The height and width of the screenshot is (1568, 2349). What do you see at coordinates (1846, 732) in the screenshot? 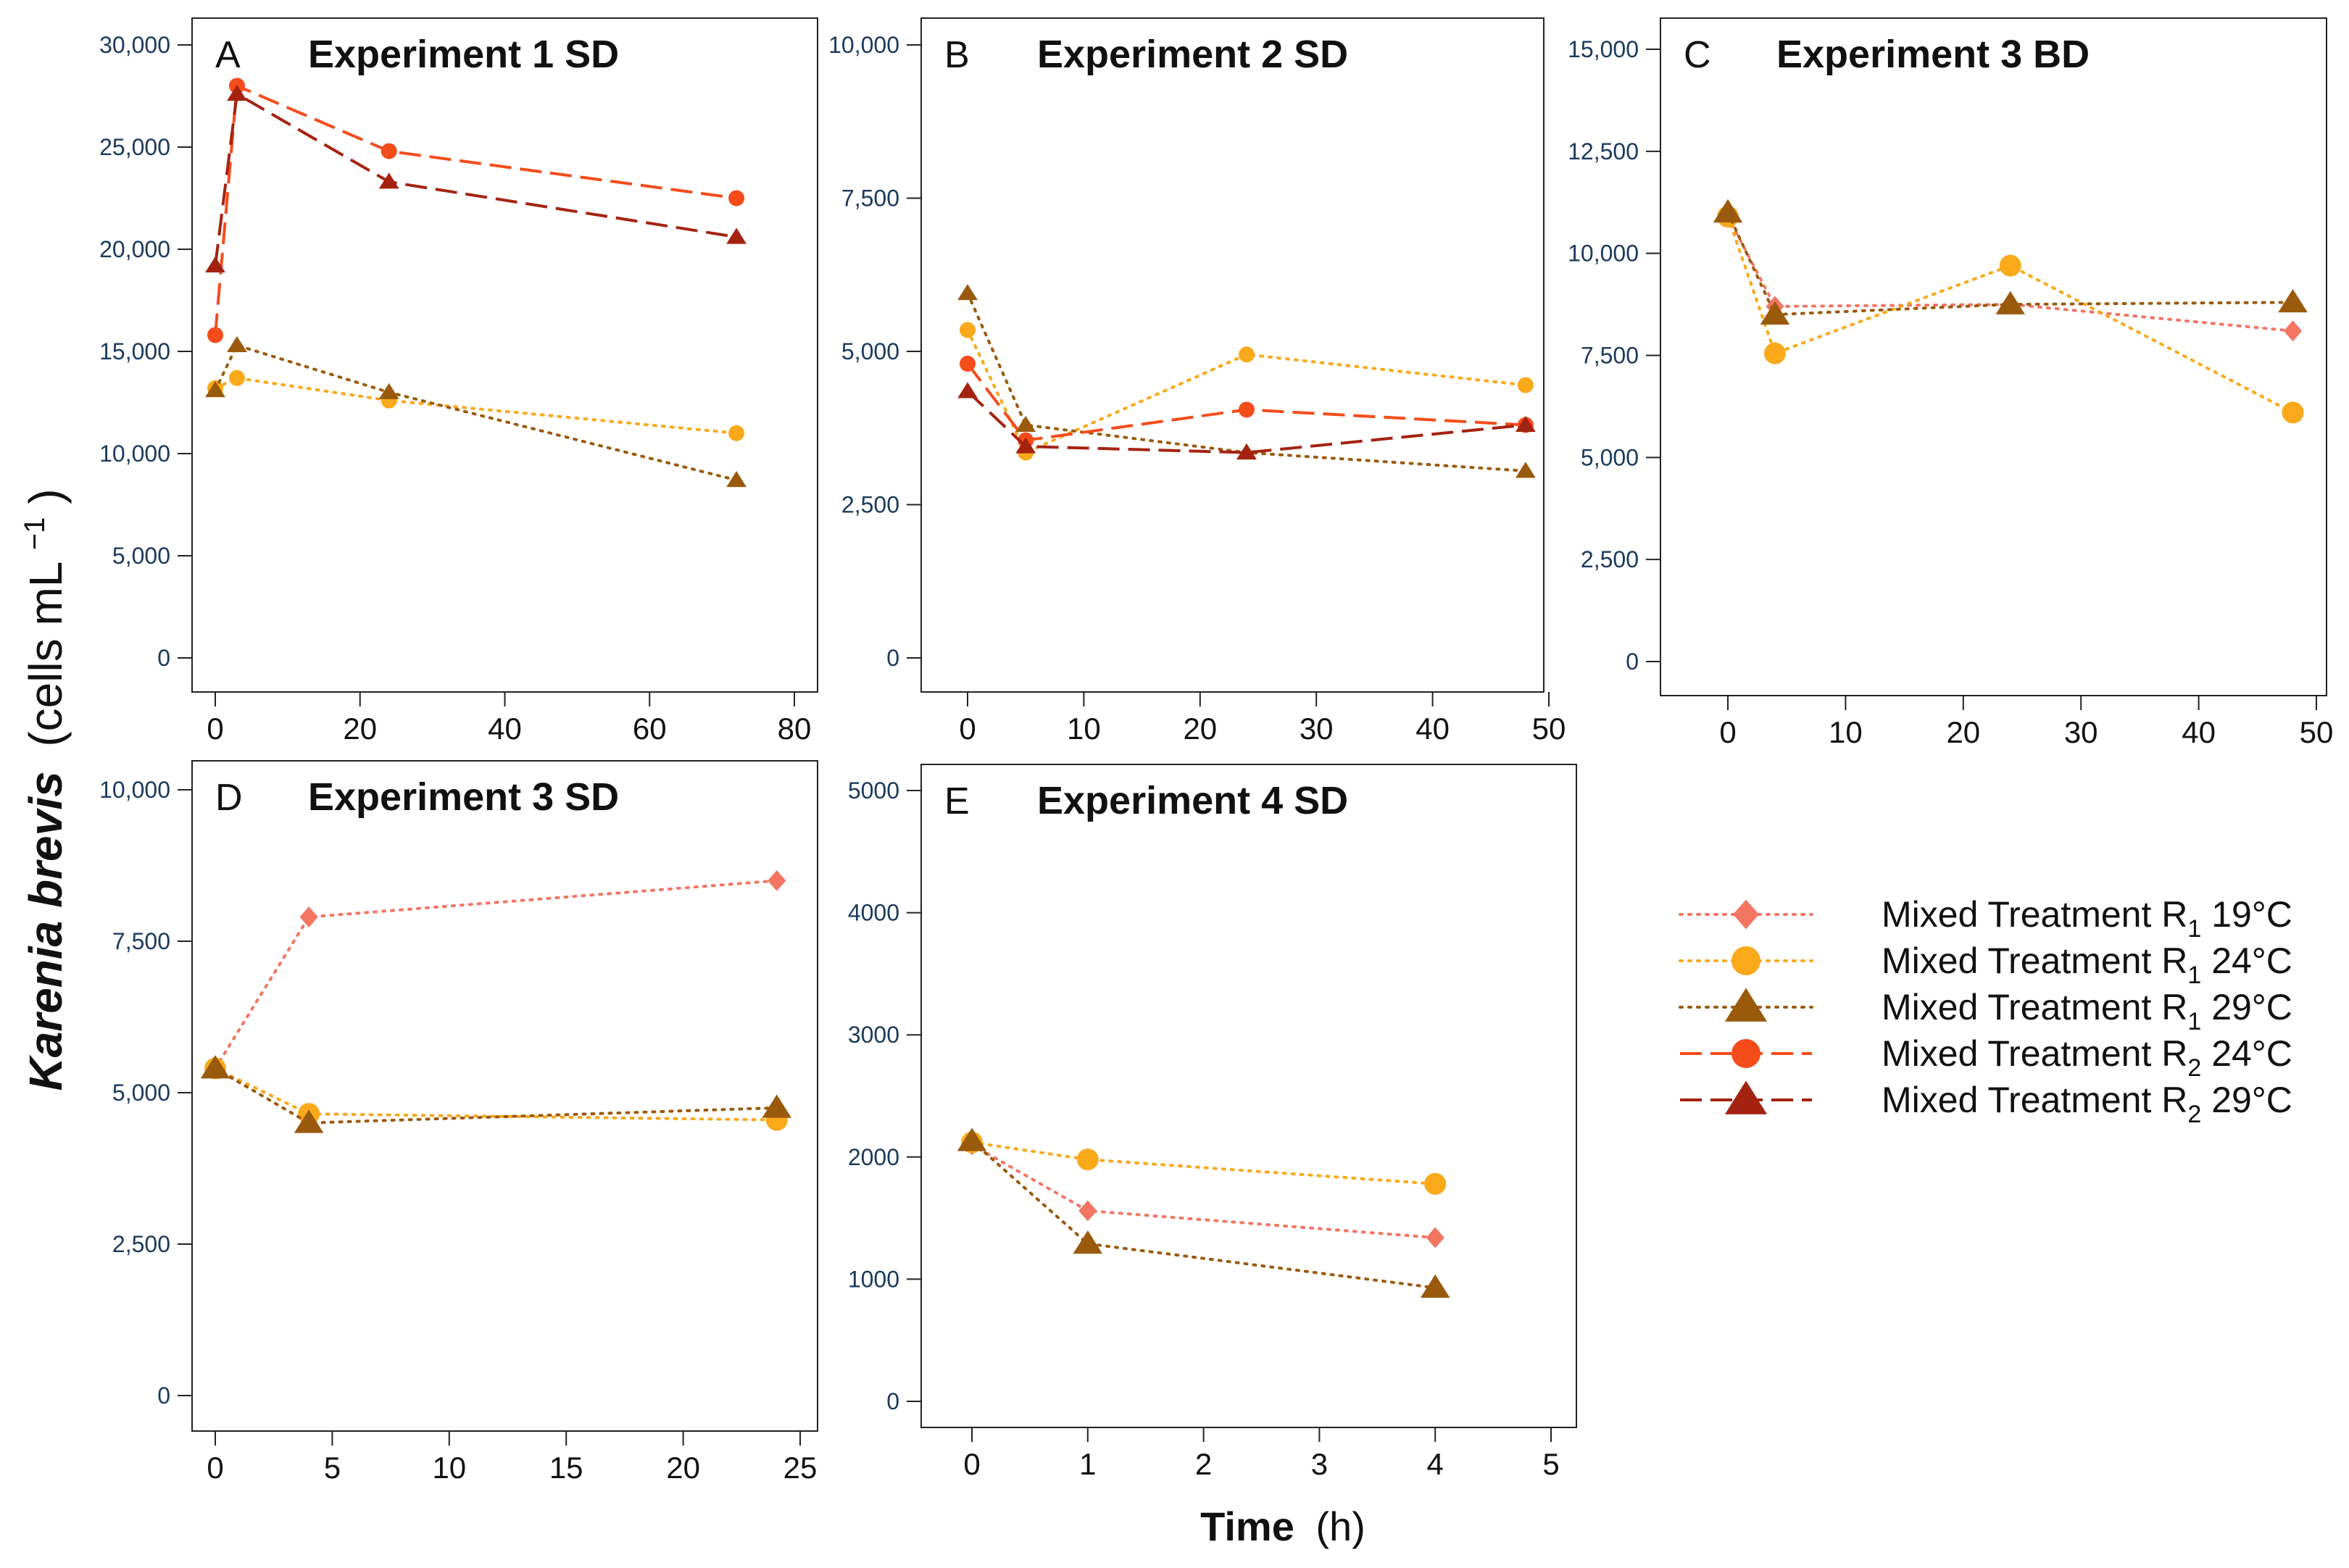
I see `panel-c-xtick-label: 10` at bounding box center [1846, 732].